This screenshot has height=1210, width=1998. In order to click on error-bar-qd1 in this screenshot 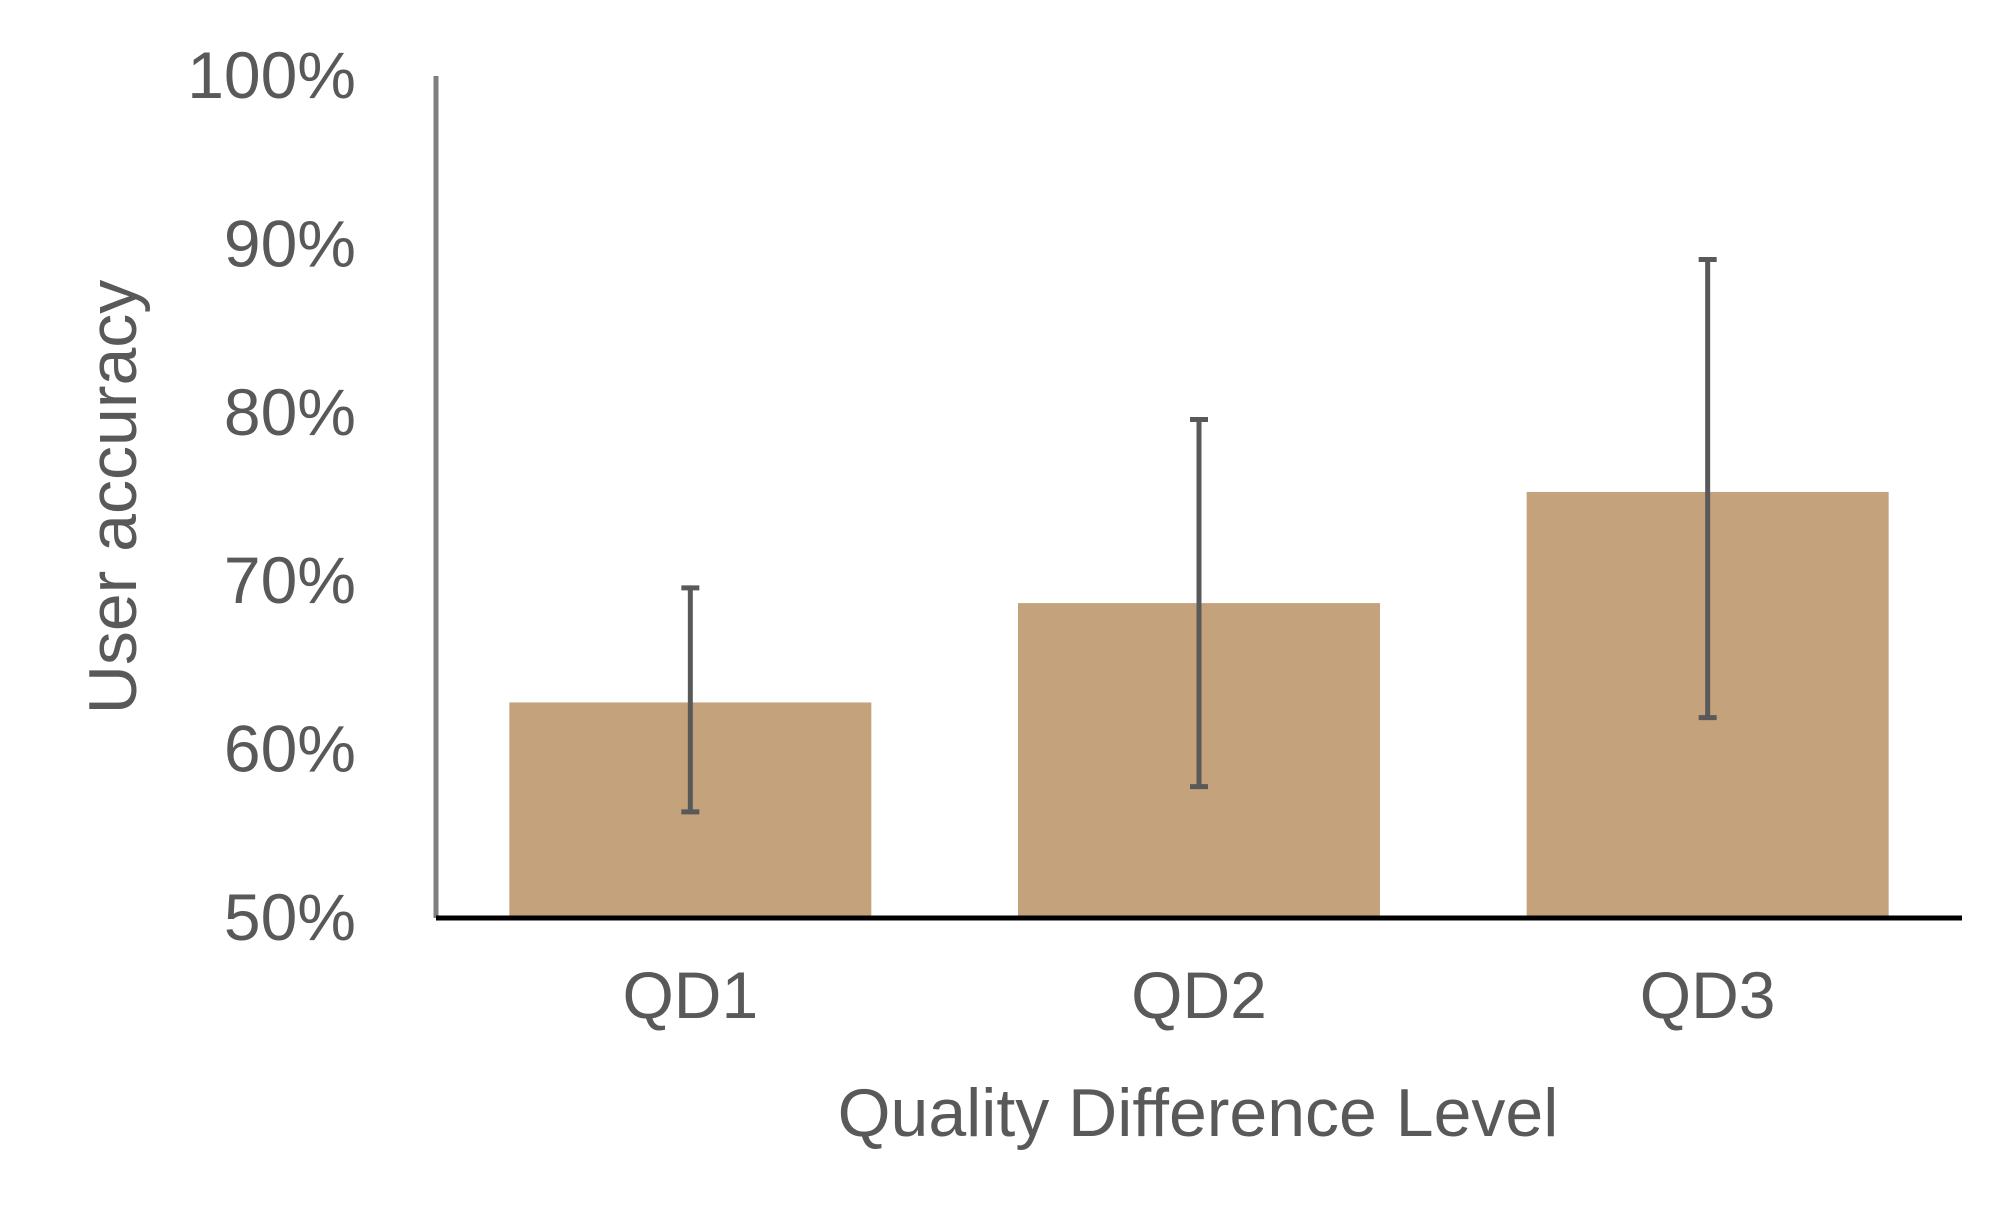, I will do `click(690, 700)`.